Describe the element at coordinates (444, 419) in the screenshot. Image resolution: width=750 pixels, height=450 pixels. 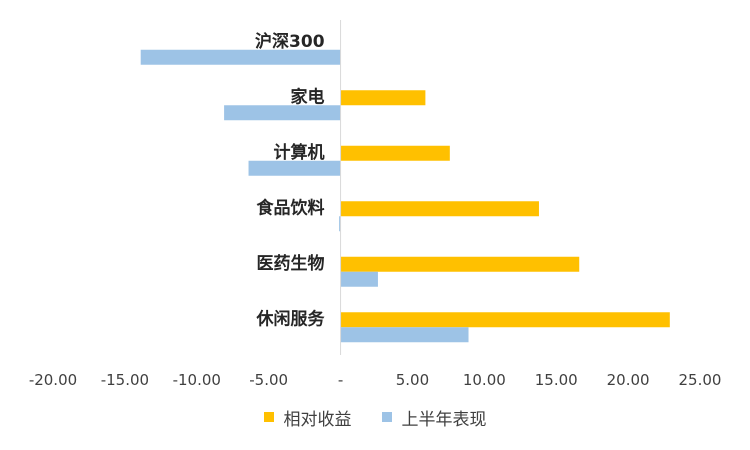
I see `legend-label-h1-performance: 上半年表现` at that location.